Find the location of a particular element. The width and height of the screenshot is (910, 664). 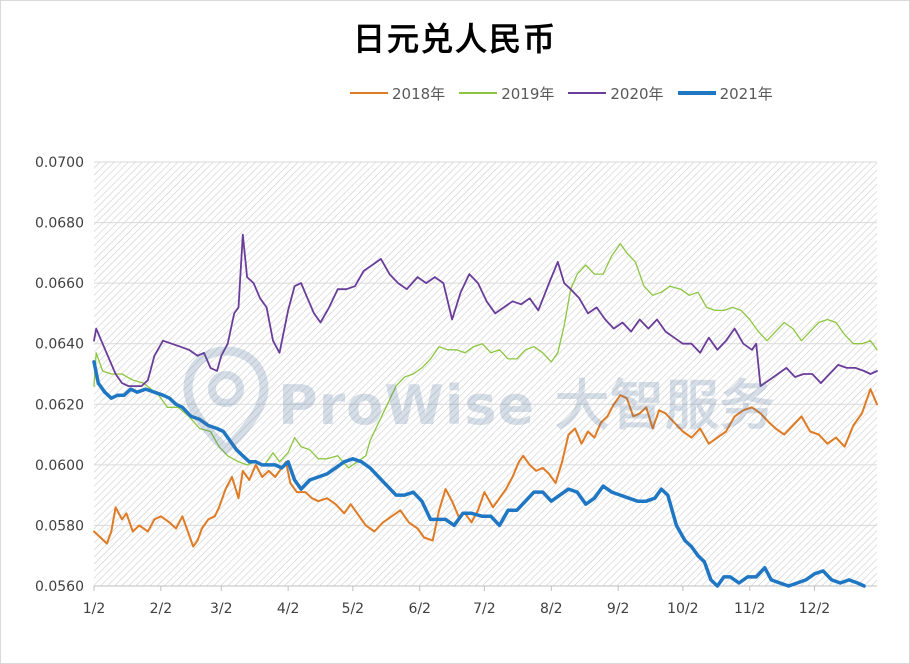

legend-label-2020: 2020年 is located at coordinates (637, 93).